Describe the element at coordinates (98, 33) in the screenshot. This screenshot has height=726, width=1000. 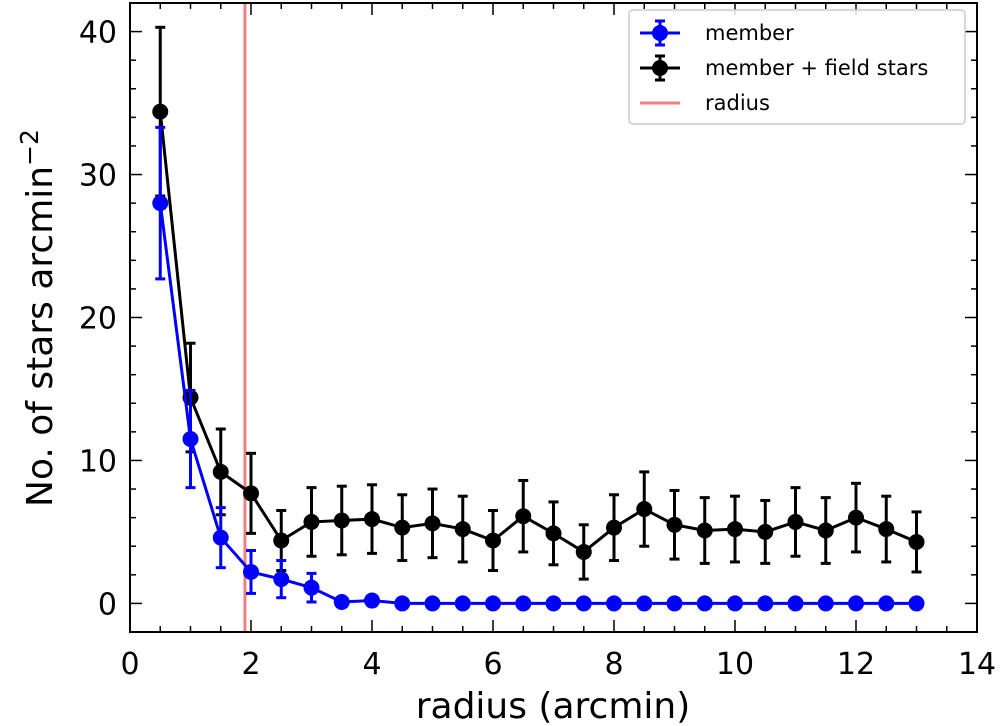
I see `y-tick-label: 40` at that location.